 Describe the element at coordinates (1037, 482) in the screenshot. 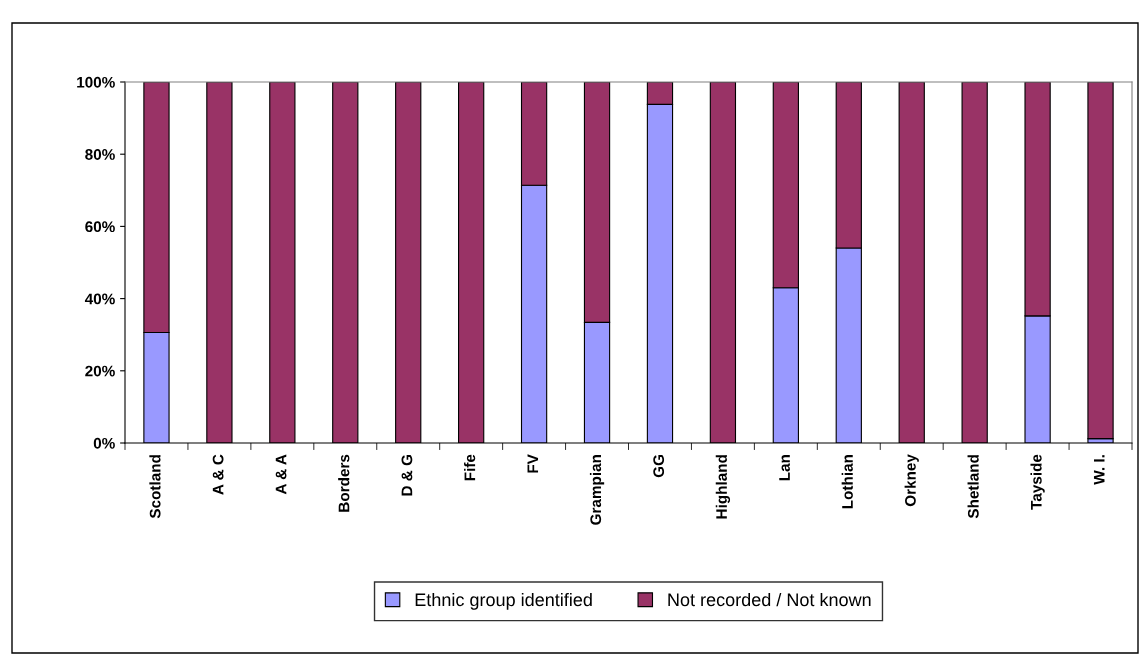

I see `x-tick-label: Tayside` at that location.